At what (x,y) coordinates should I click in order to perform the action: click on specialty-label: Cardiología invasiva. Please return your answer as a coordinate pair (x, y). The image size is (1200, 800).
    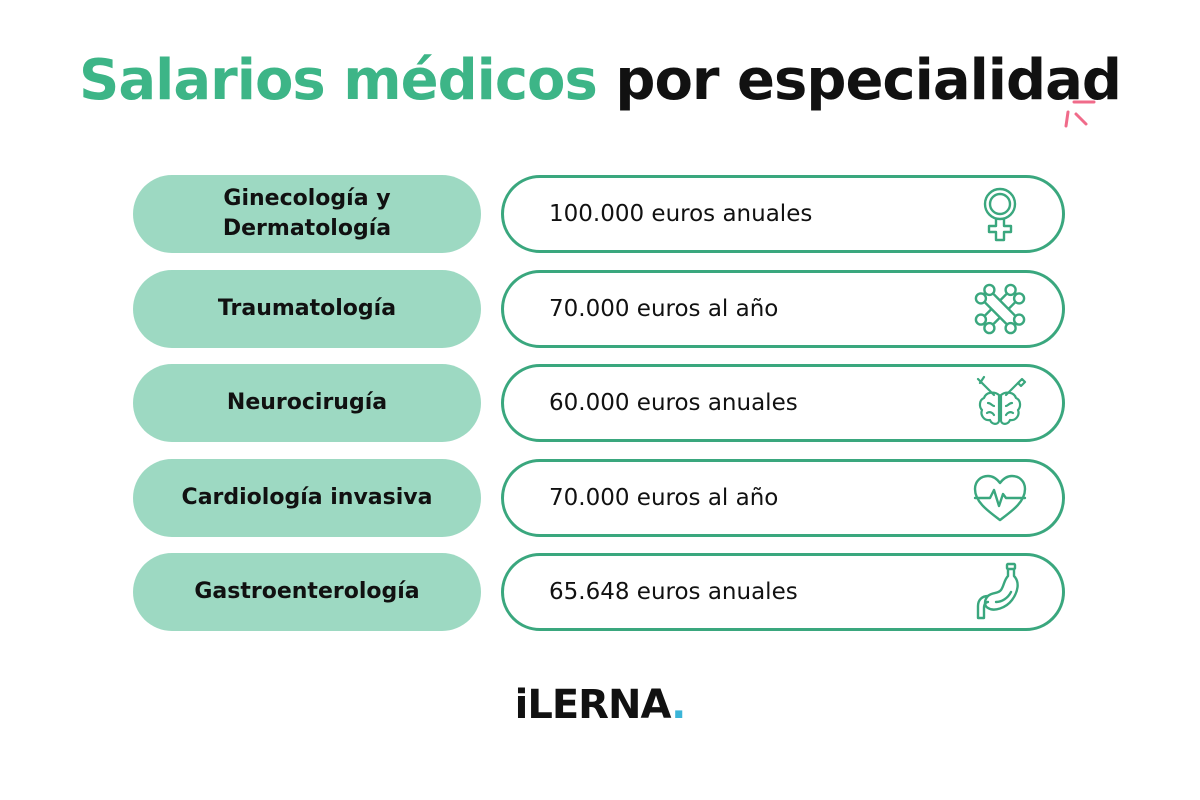
    Looking at the image, I should click on (307, 498).